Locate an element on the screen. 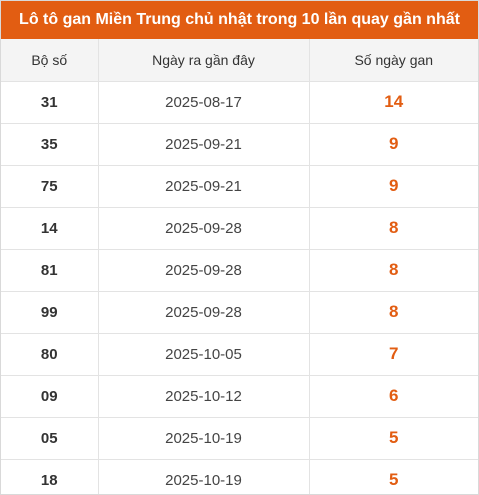  row-gan-days: 6 is located at coordinates (393, 396).